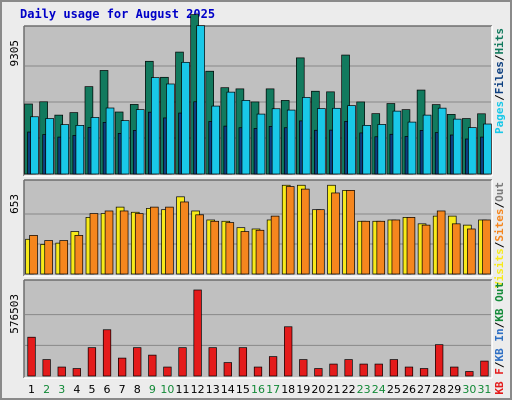  What do you see at coordinates (31, 389) in the screenshot?
I see `x-tick-label: 1` at bounding box center [31, 389].